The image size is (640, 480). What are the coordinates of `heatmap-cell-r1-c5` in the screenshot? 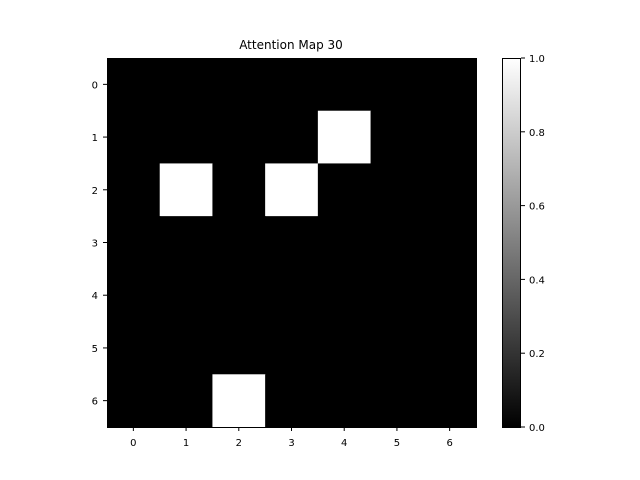 It's located at (397, 137).